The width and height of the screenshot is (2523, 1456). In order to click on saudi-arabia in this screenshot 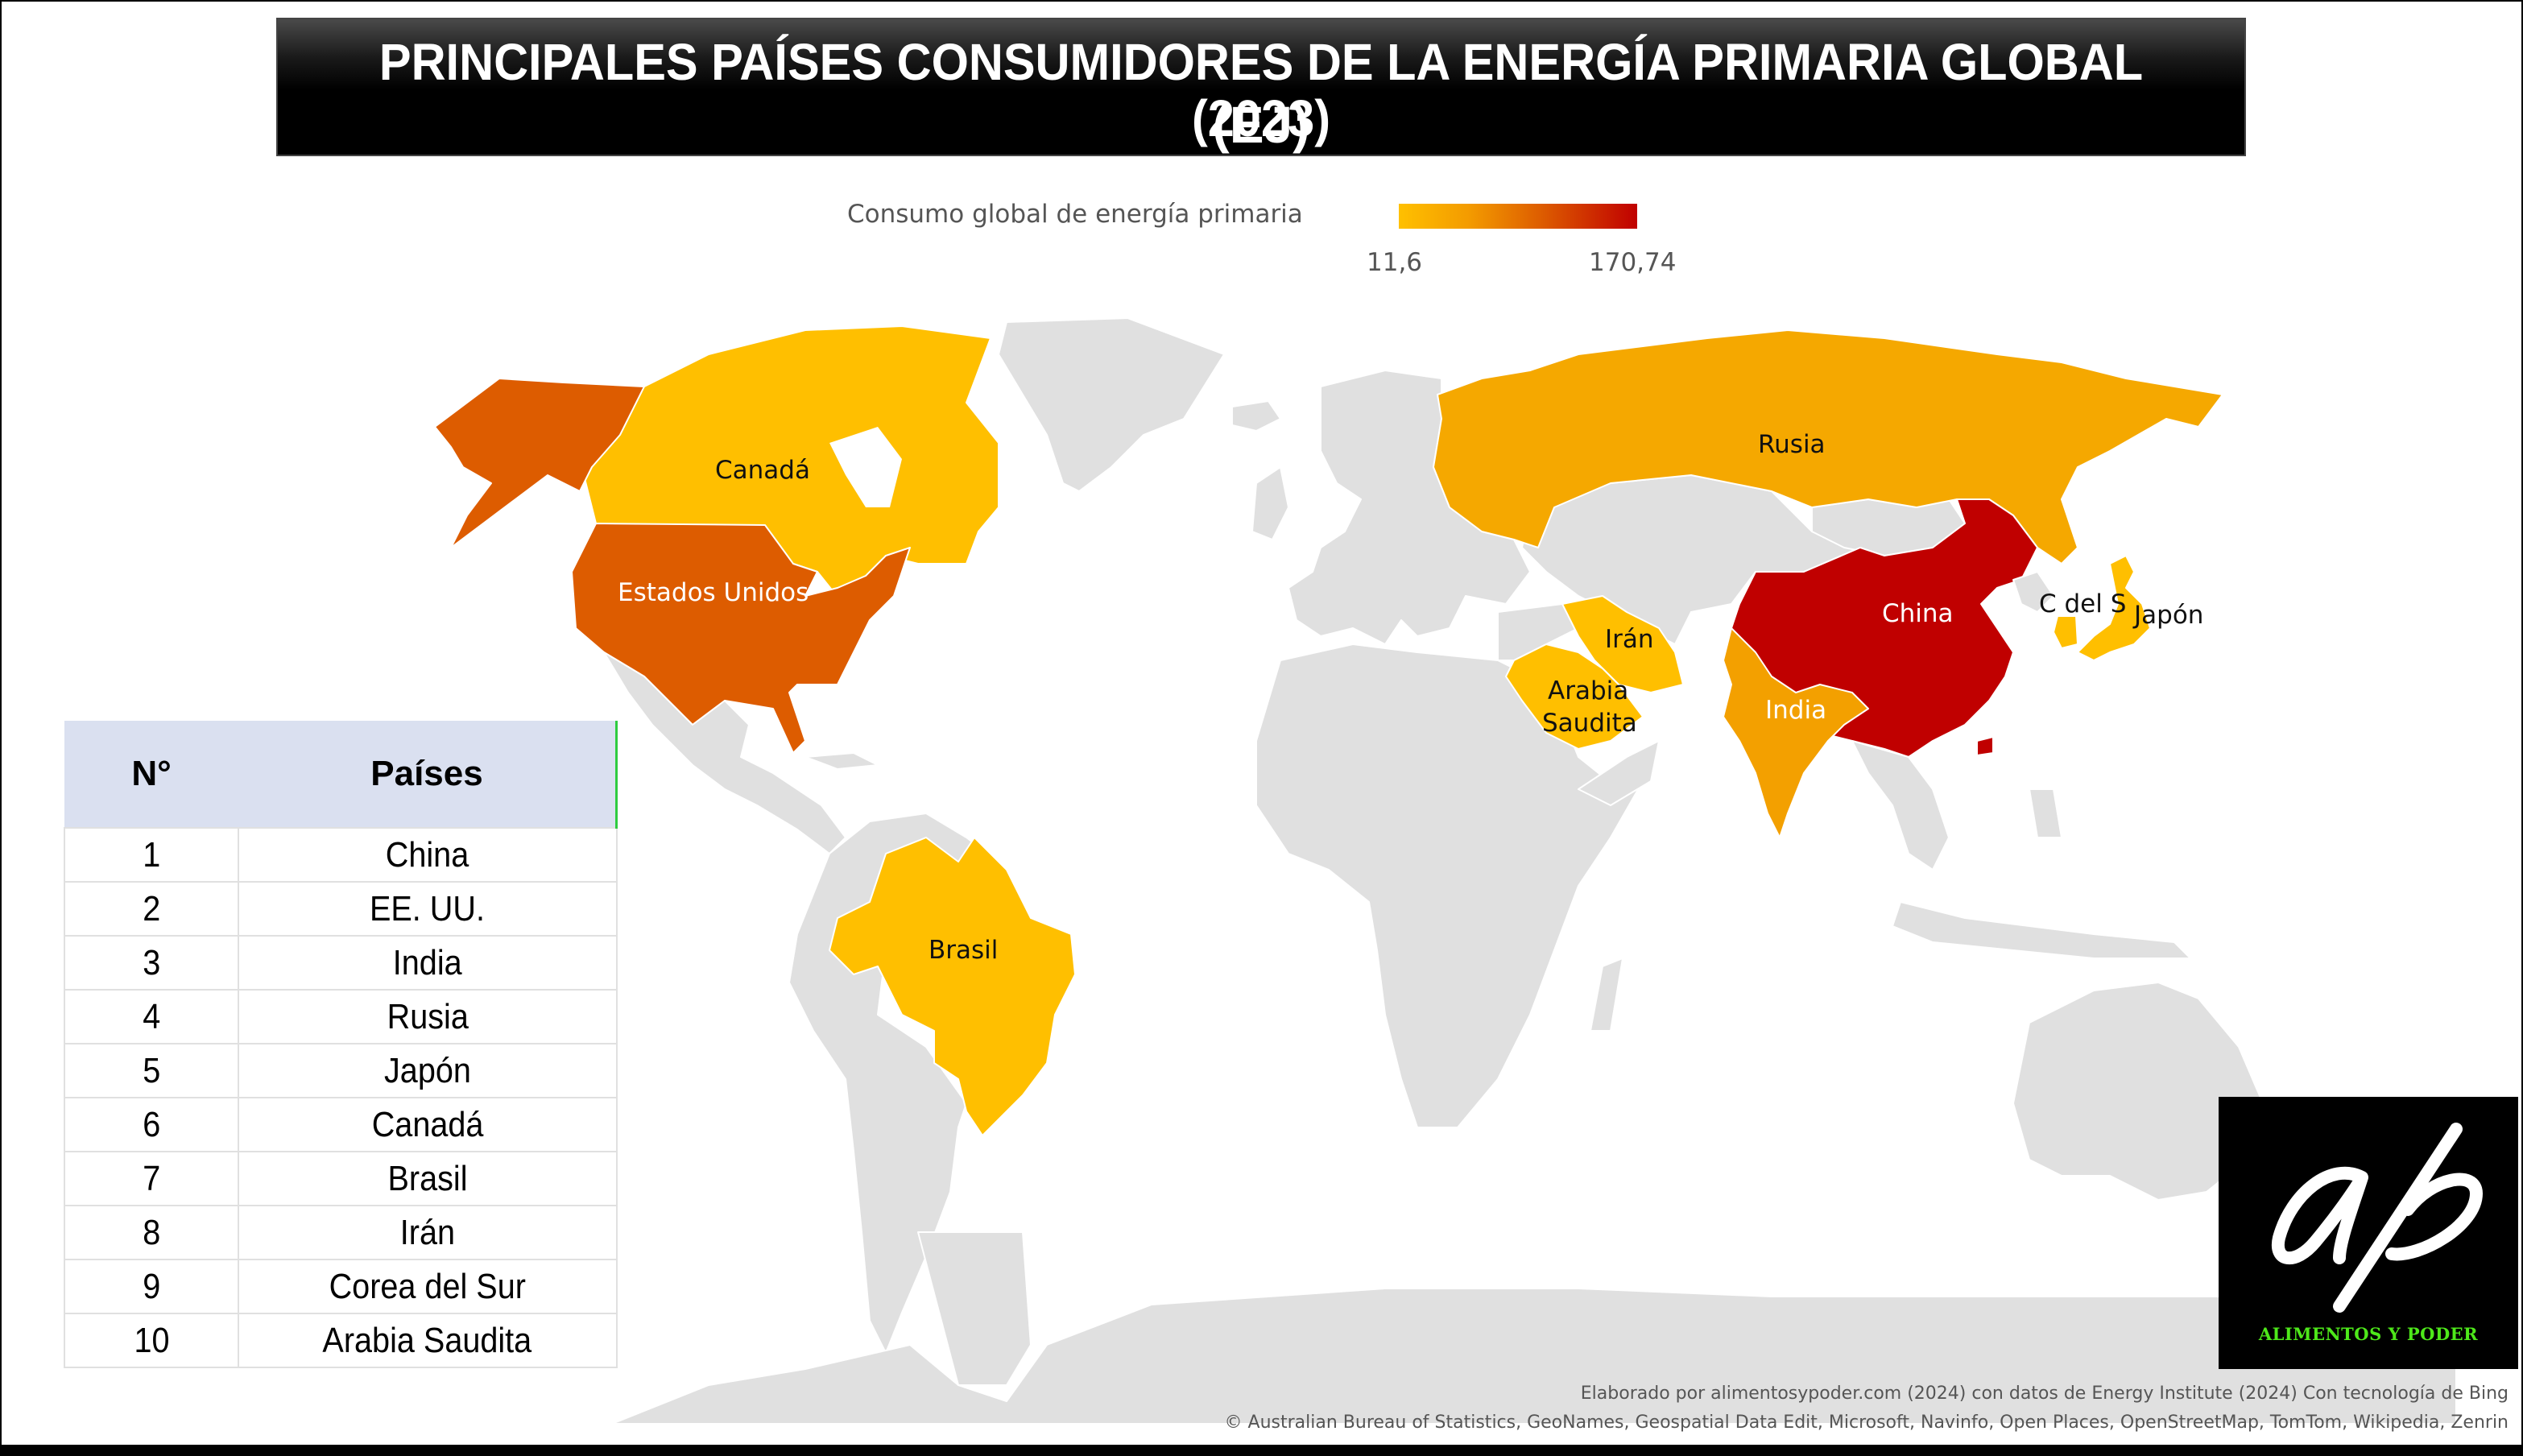, I will do `click(1574, 696)`.